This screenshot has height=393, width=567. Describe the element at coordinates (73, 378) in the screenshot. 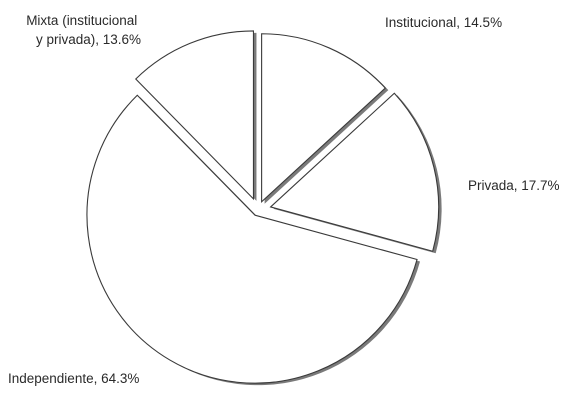

I see `label-independiente: Independiente, 64.3%` at that location.